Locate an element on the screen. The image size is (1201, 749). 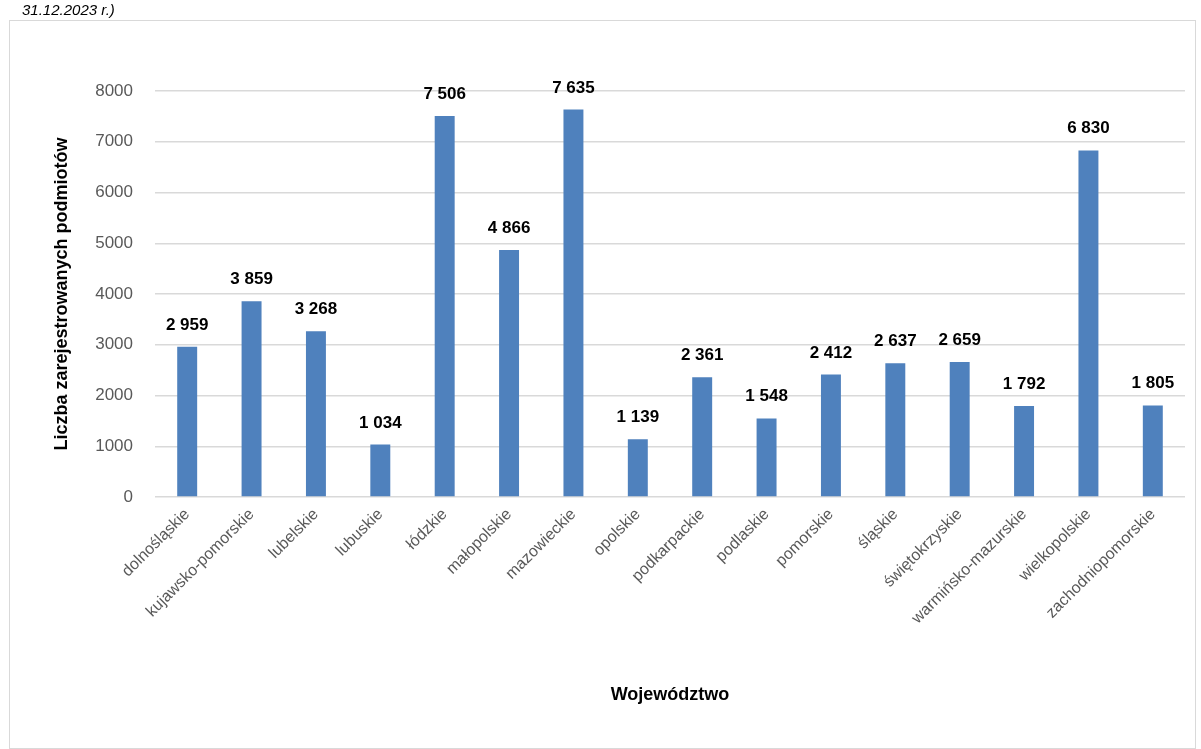
data-label: 4 866 is located at coordinates (509, 228).